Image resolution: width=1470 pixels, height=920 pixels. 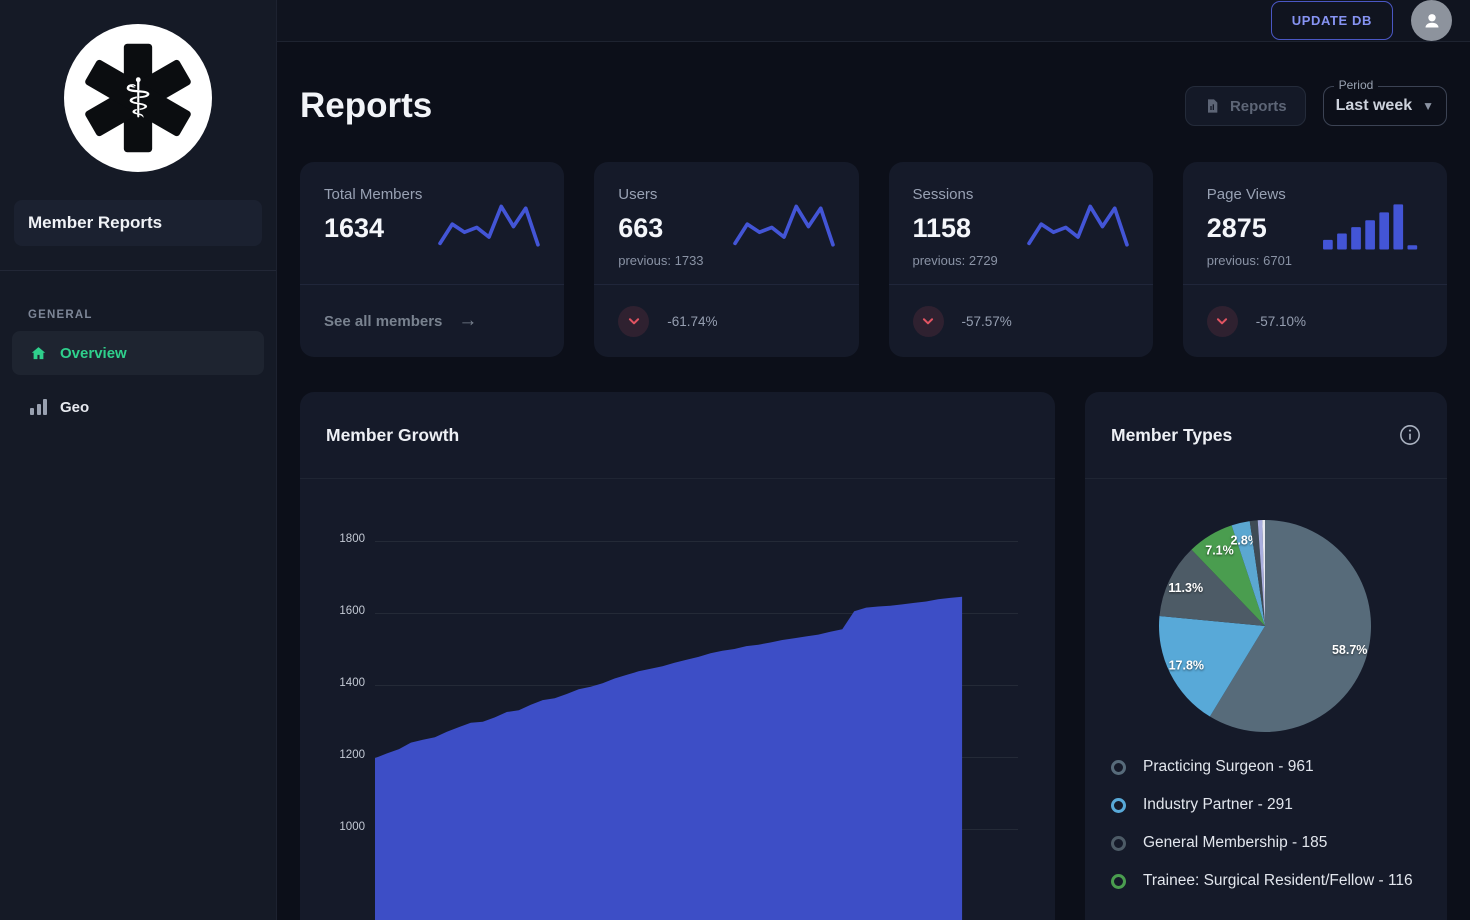 What do you see at coordinates (1236, 227) in the screenshot?
I see `stat-value: 2875` at bounding box center [1236, 227].